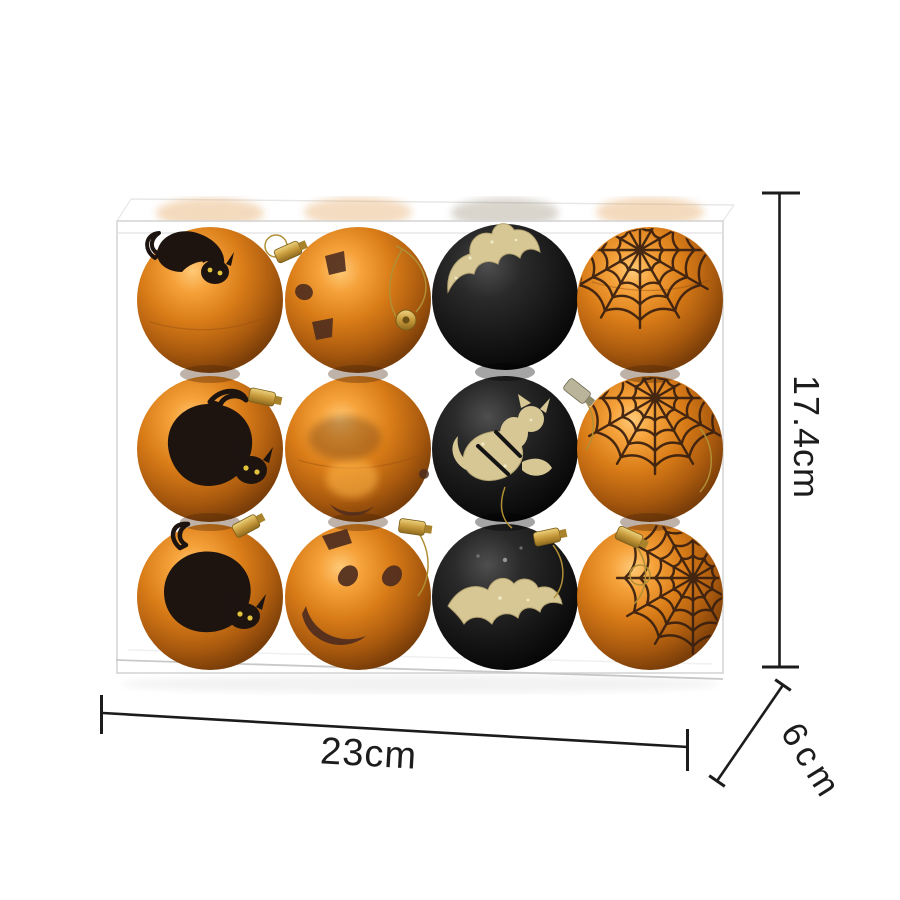 The height and width of the screenshot is (900, 900). I want to click on ornament-ball-r3c4, so click(650, 597).